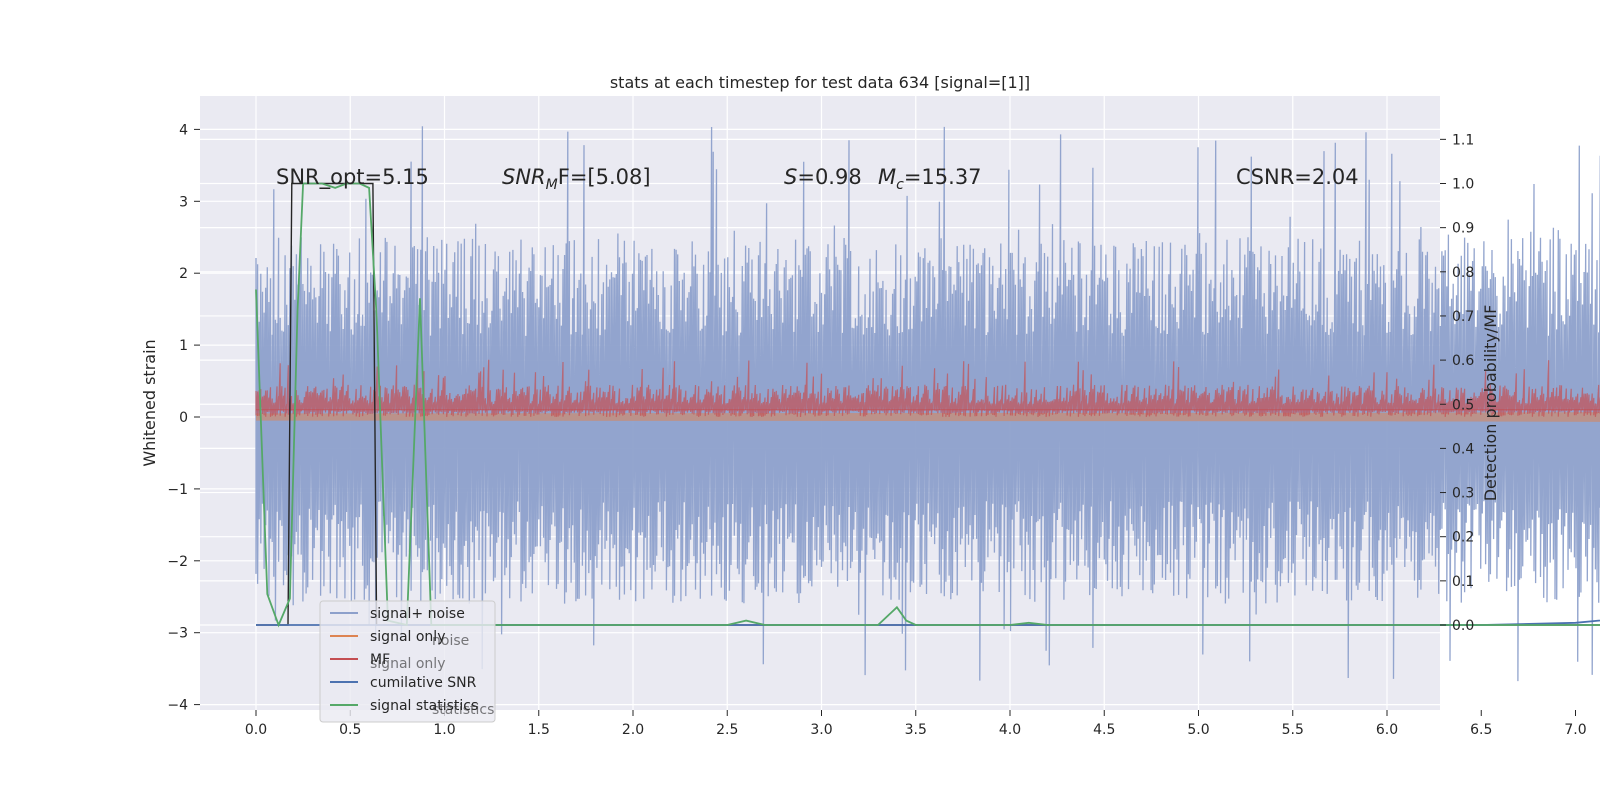 This screenshot has width=1600, height=800. I want to click on y-tick-label: 2, so click(183, 274).